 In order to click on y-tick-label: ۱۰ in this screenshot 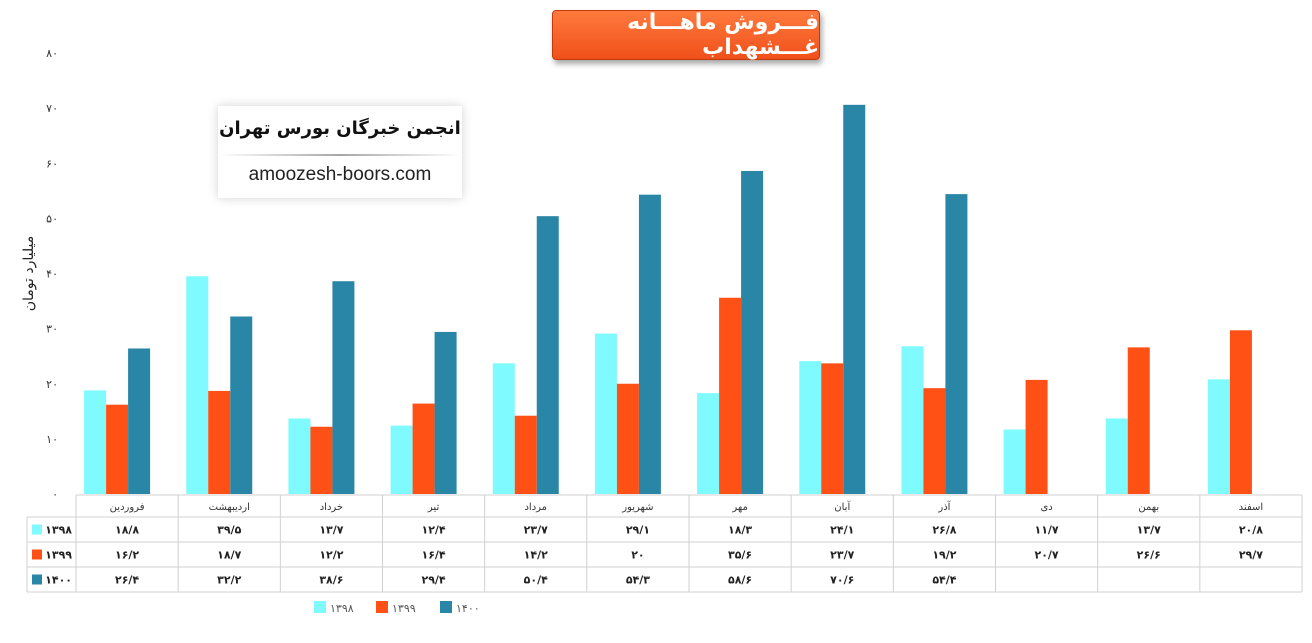, I will do `click(52, 439)`.